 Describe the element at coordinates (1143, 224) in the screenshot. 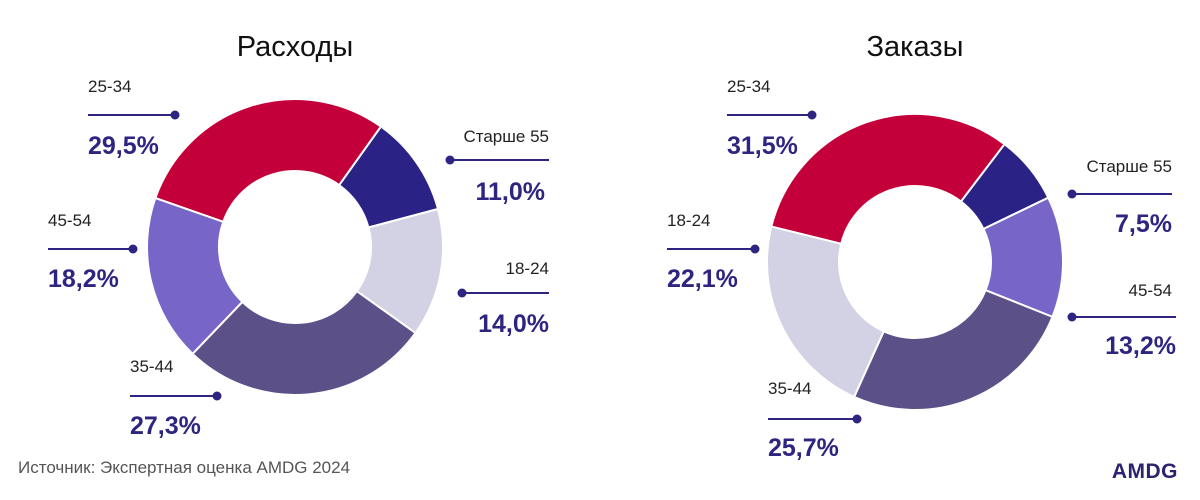

I see `value-label: 7,5%` at that location.